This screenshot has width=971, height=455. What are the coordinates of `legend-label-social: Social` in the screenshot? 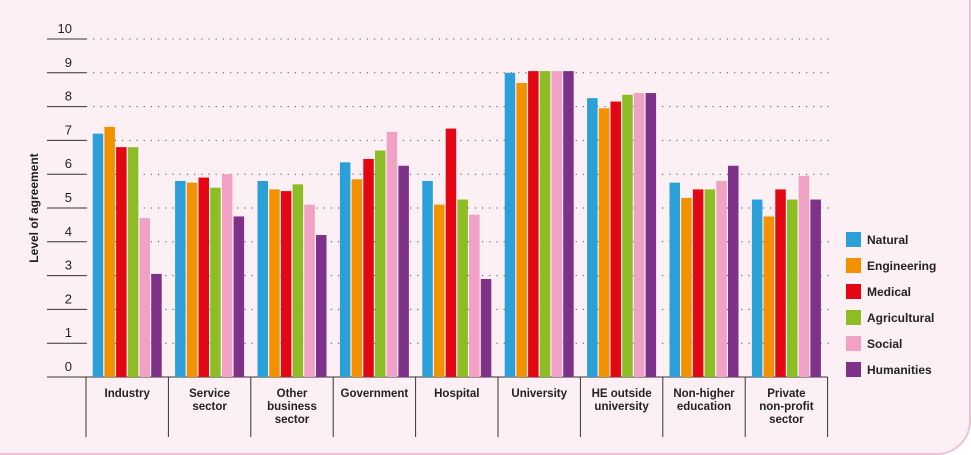 It's located at (884, 344).